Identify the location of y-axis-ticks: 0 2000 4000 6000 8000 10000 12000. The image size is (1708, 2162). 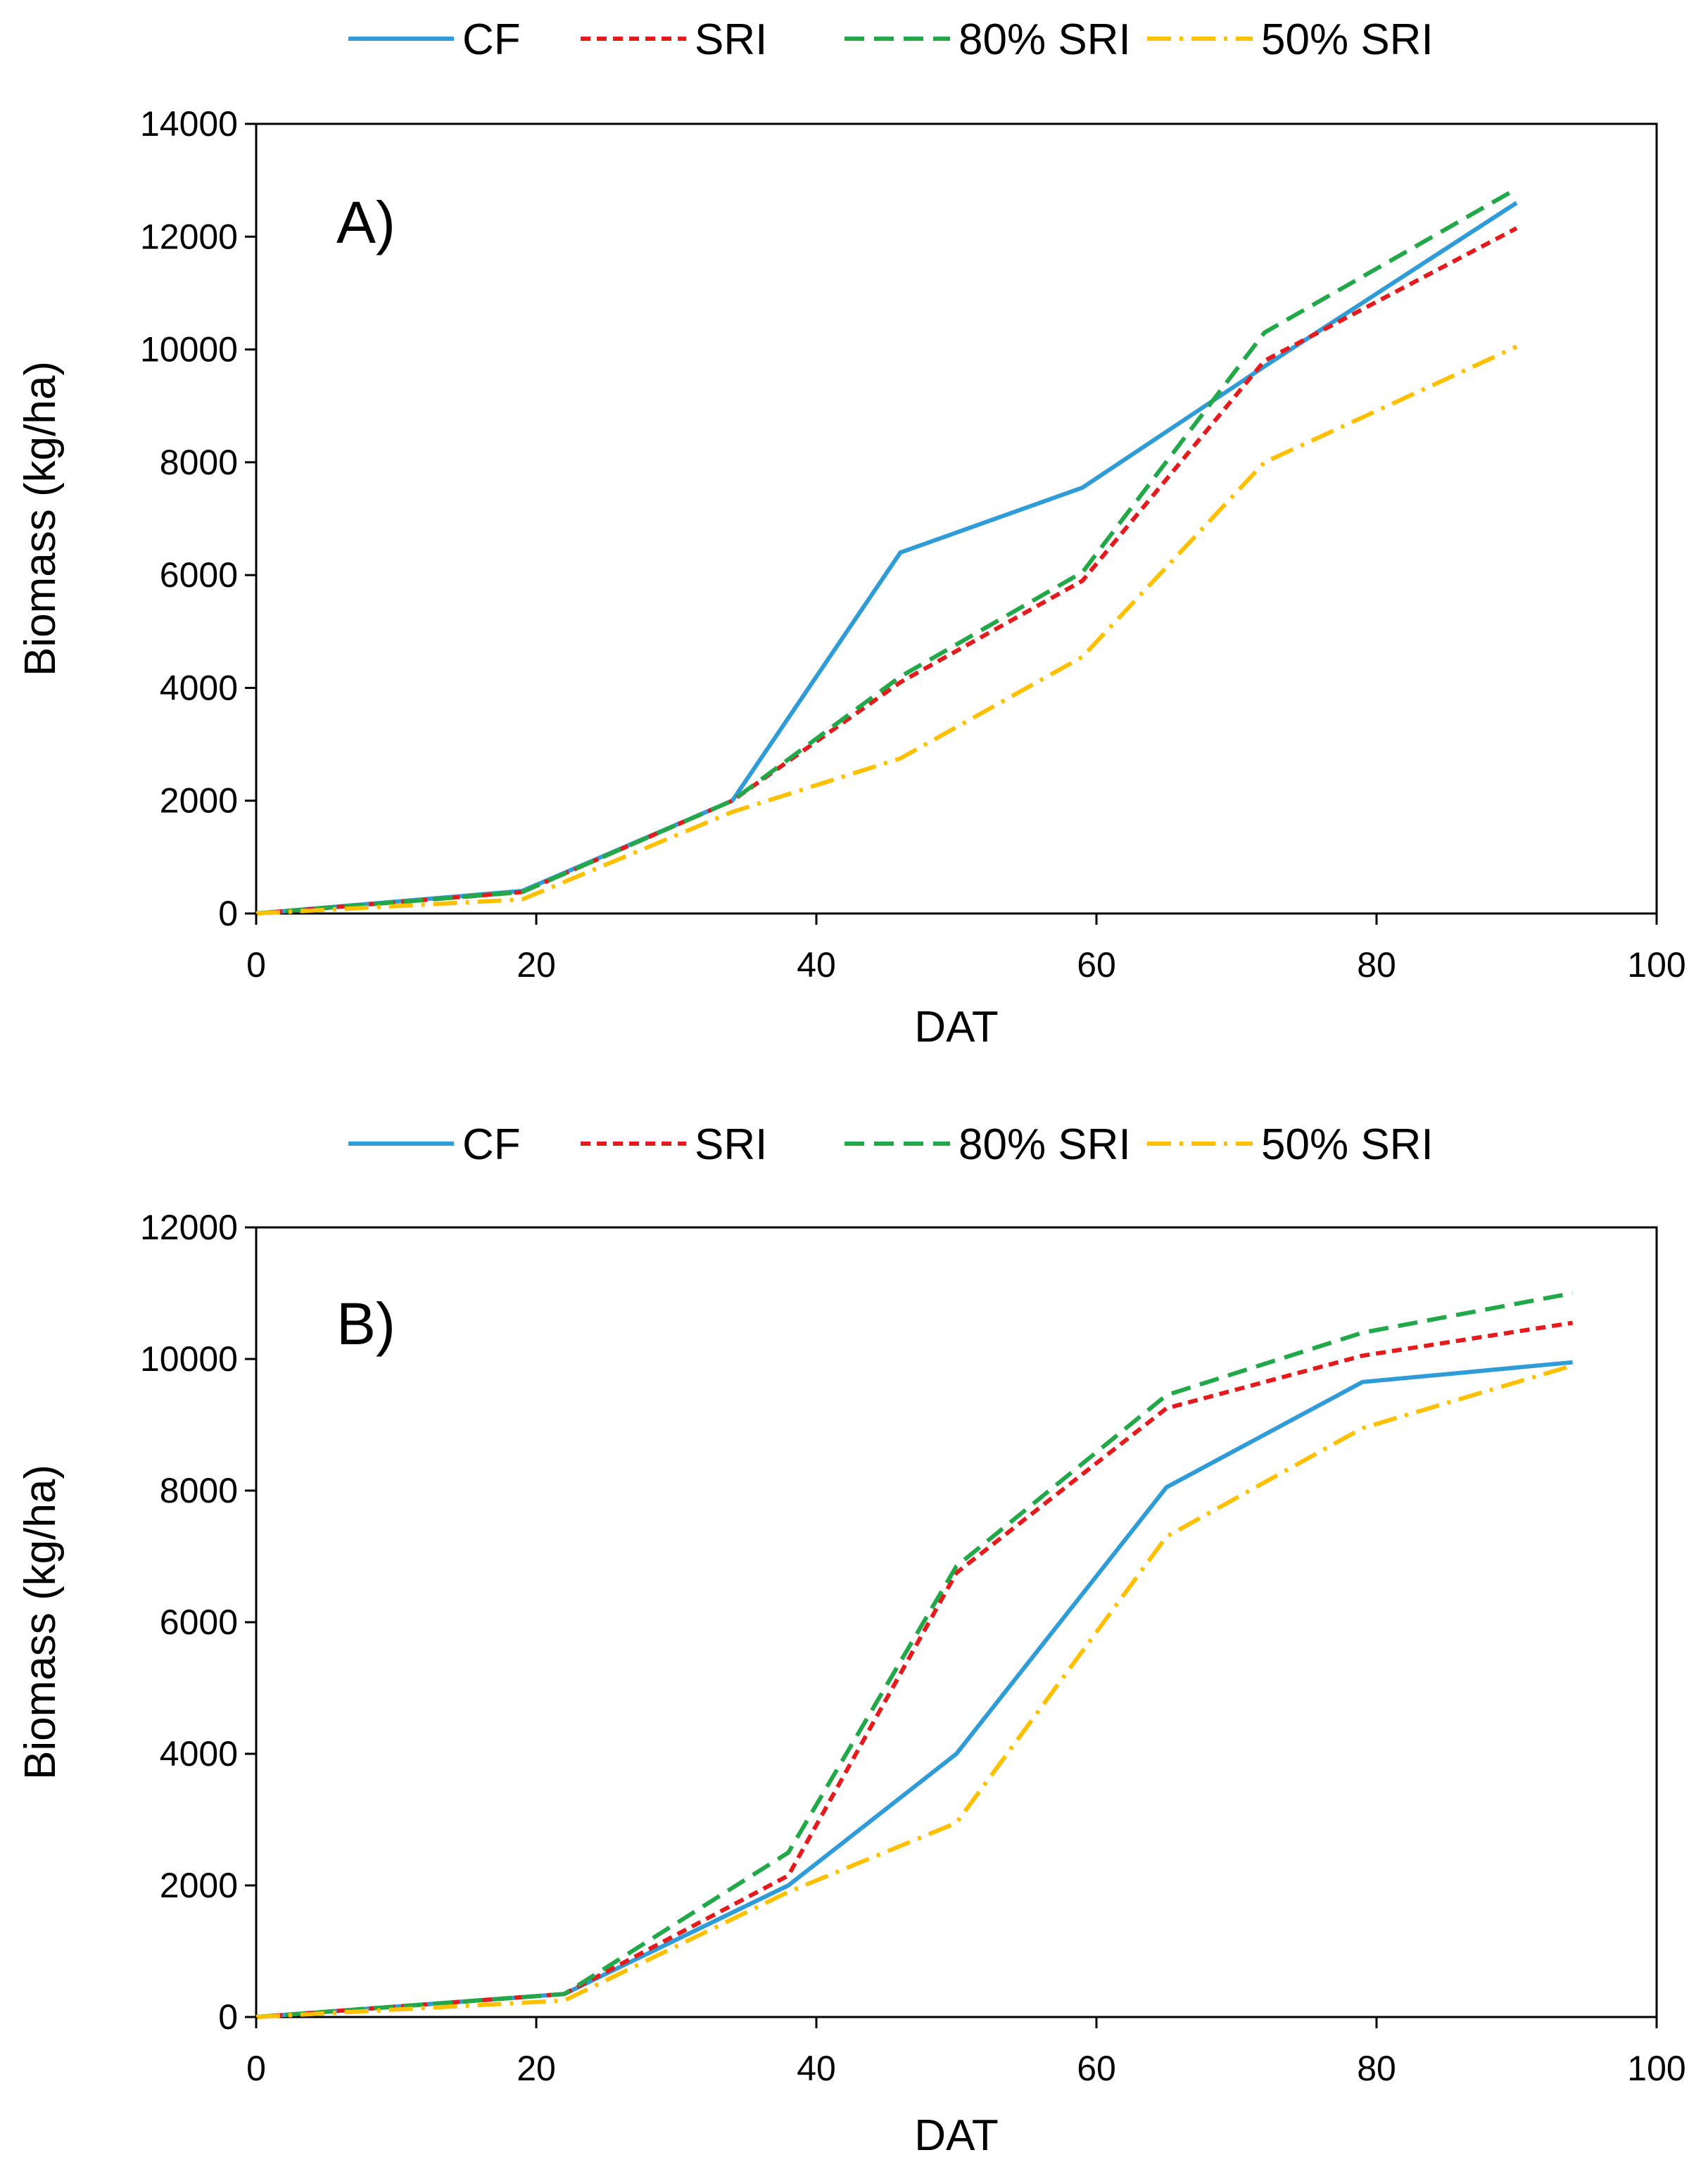
(198, 1622).